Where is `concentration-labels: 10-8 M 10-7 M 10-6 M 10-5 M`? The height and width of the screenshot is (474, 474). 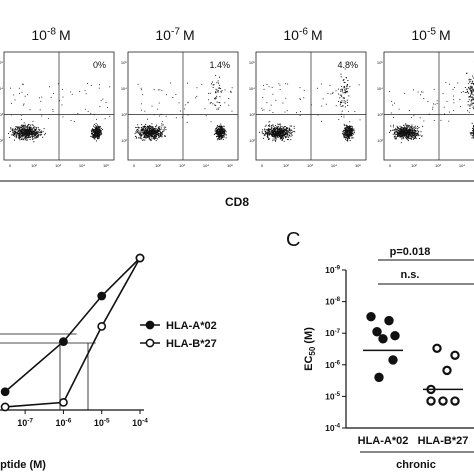 concentration-labels: 10-8 M 10-7 M 10-6 M 10-5 M is located at coordinates (240, 34).